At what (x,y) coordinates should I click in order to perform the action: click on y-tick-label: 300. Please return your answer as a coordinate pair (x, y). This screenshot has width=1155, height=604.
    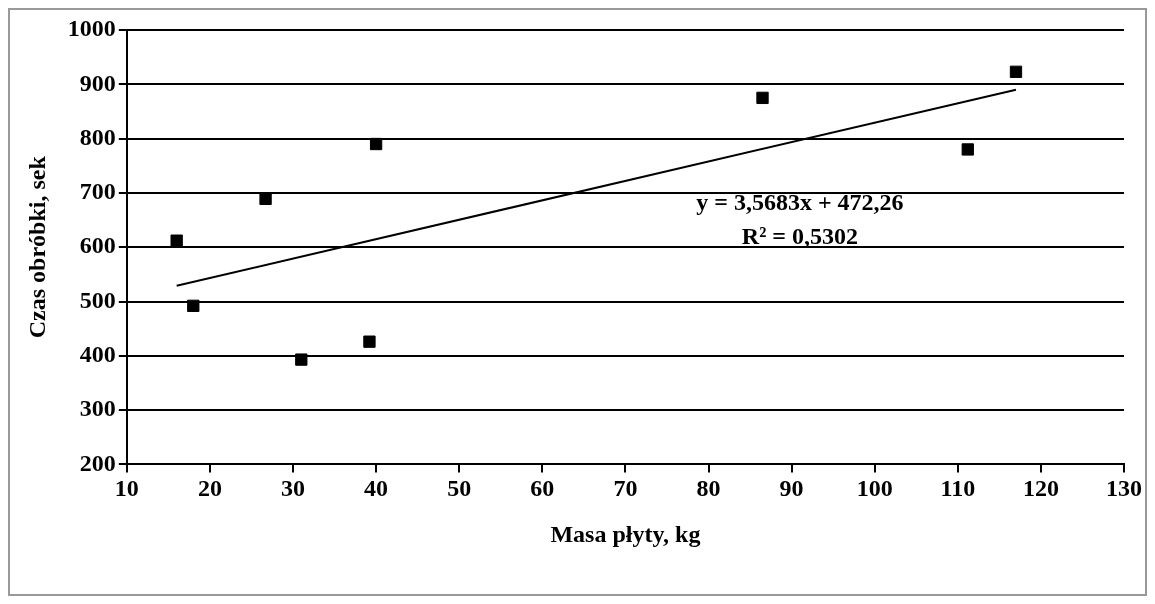
    Looking at the image, I should click on (97, 408).